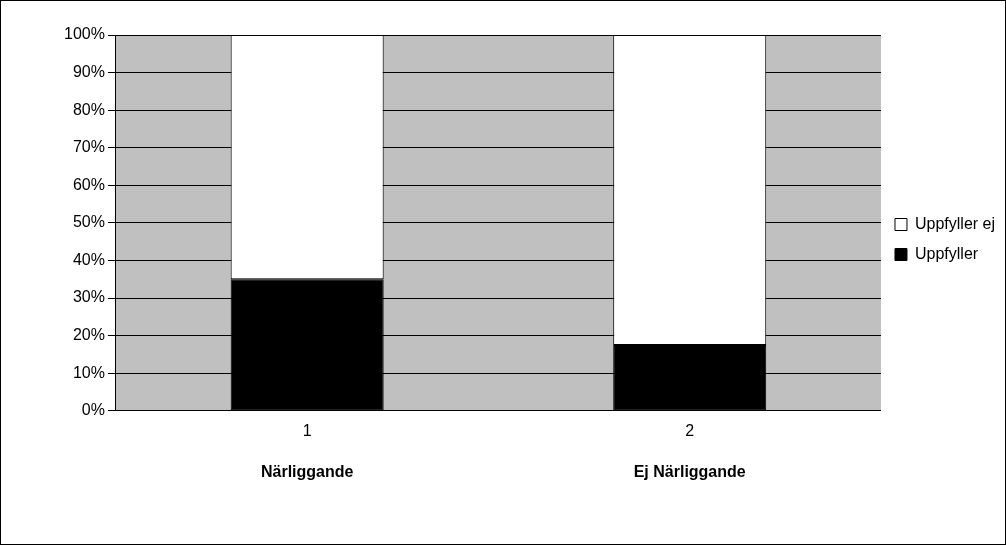 This screenshot has height=545, width=1006. Describe the element at coordinates (689, 472) in the screenshot. I see `text: Ej Närliggande` at that location.